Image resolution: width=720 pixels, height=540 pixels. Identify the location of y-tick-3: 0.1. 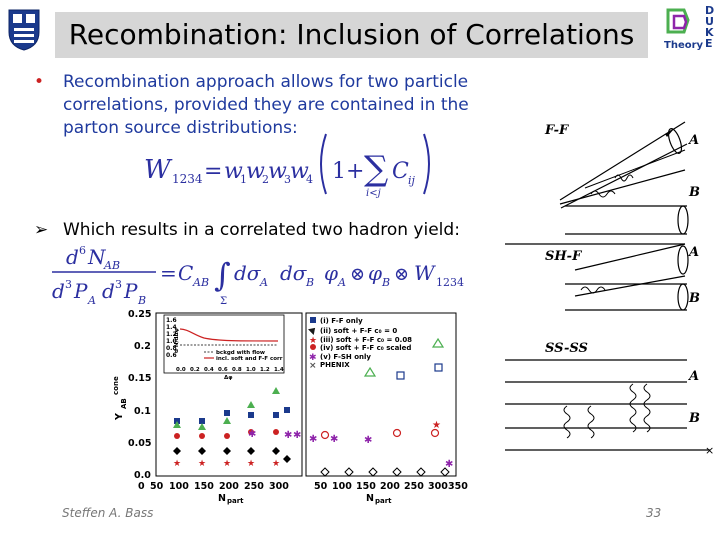
(142, 411).